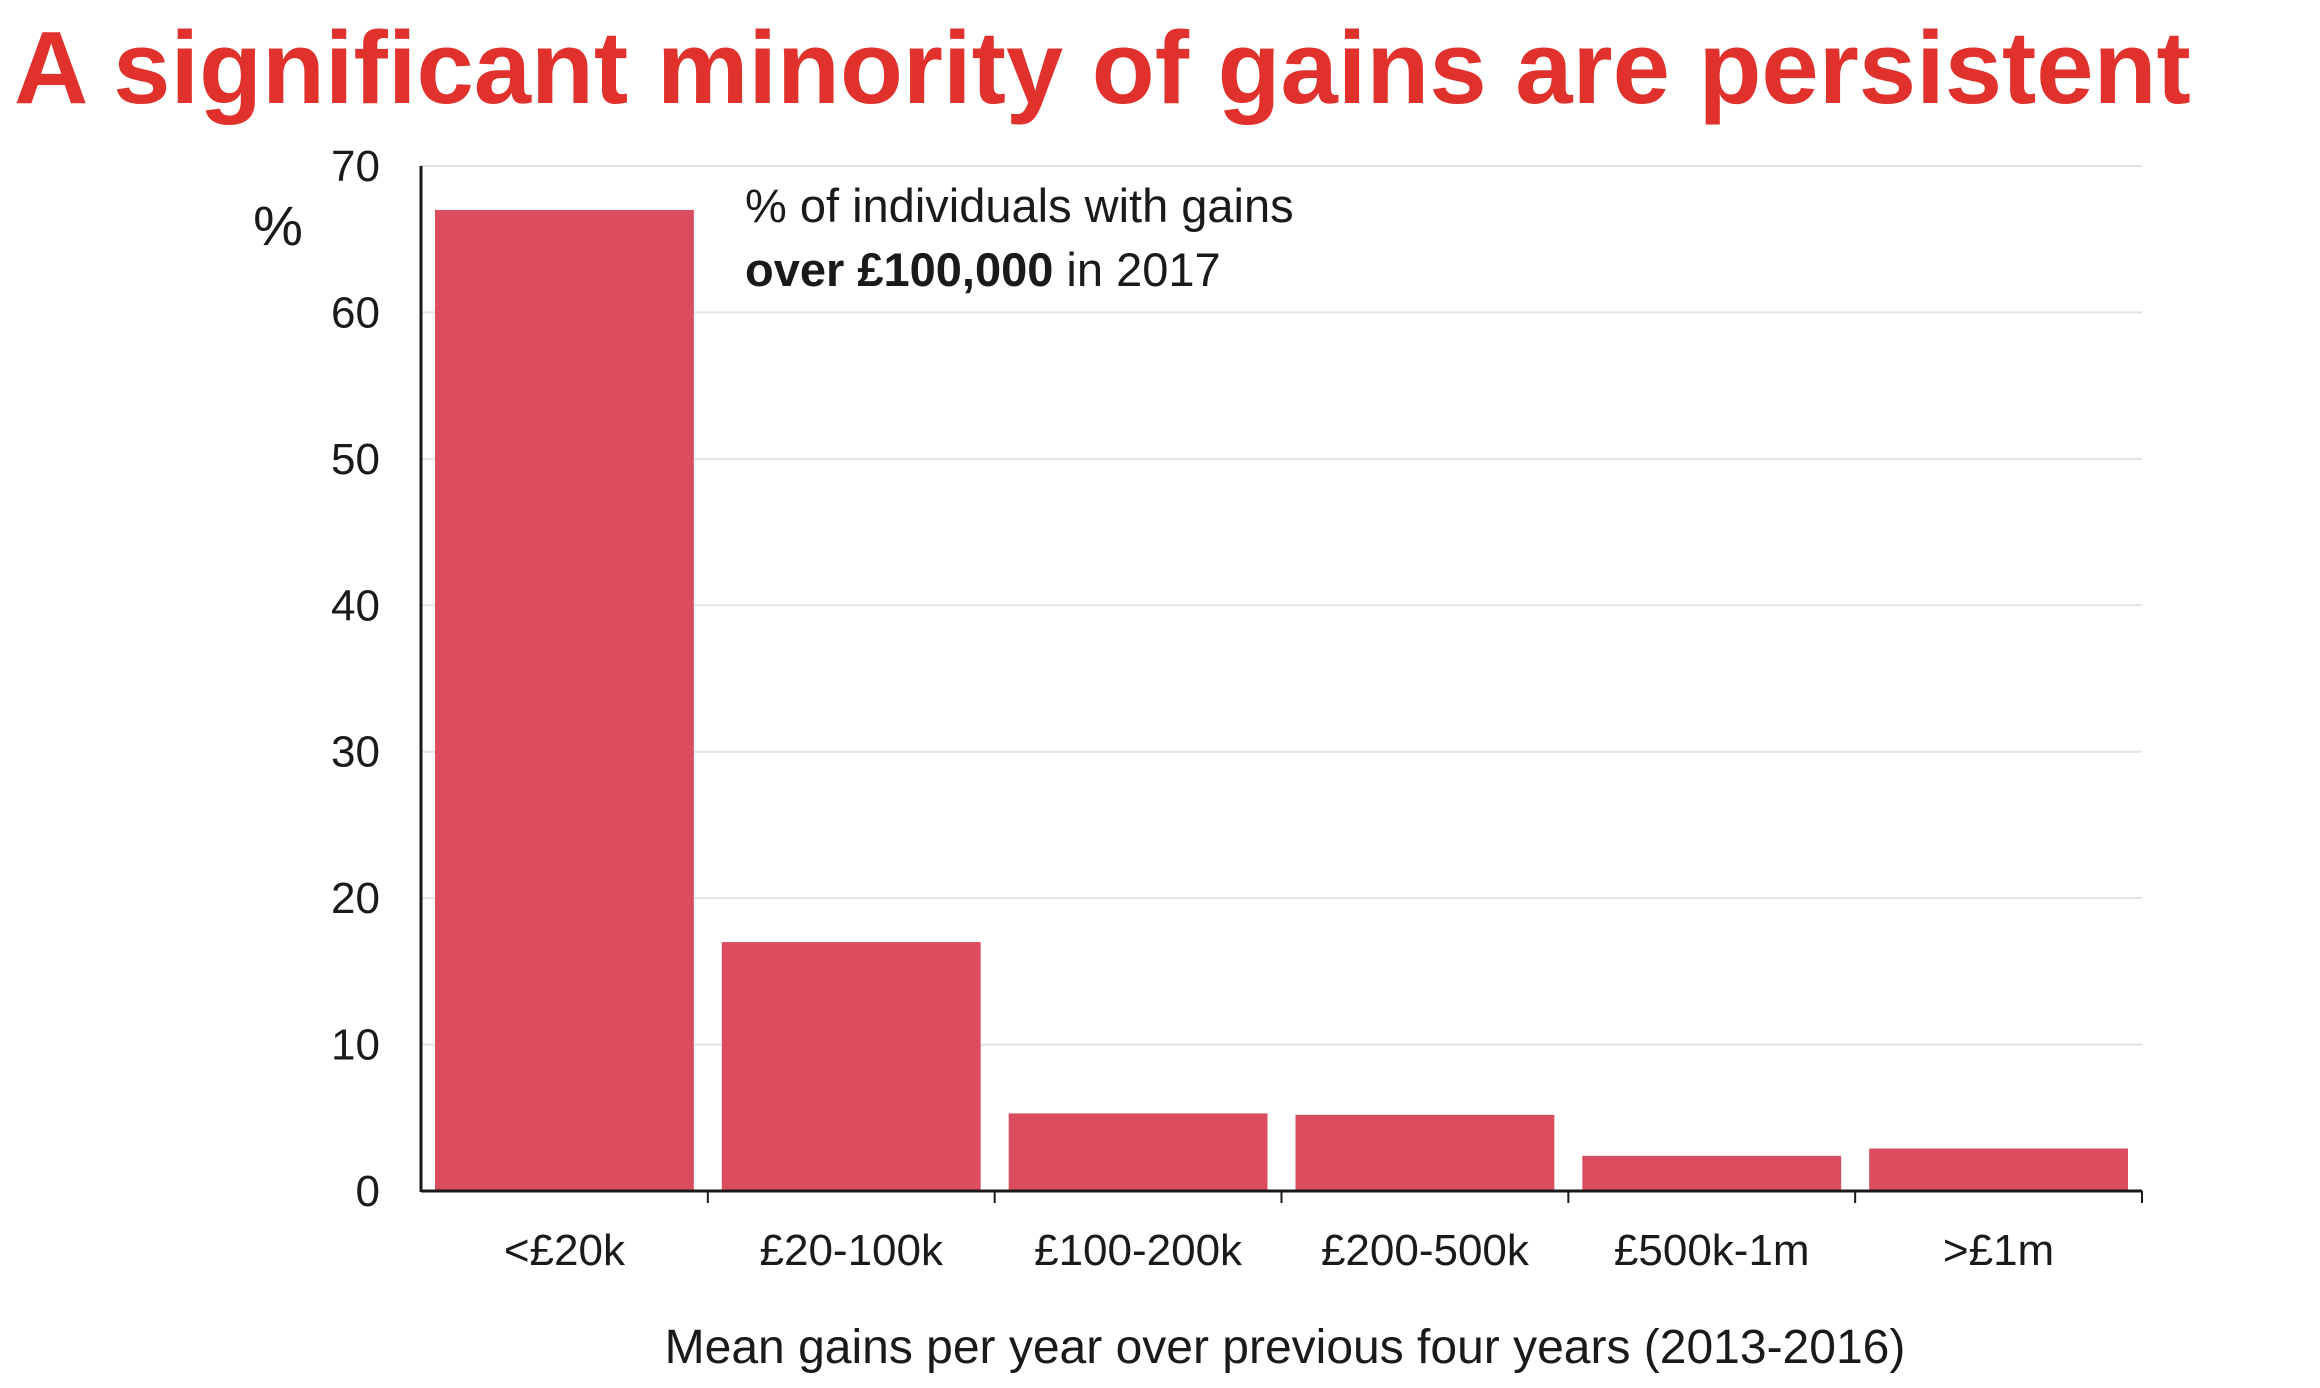 This screenshot has height=1388, width=2320. What do you see at coordinates (355, 898) in the screenshot?
I see `y-tick-label-20: 20` at bounding box center [355, 898].